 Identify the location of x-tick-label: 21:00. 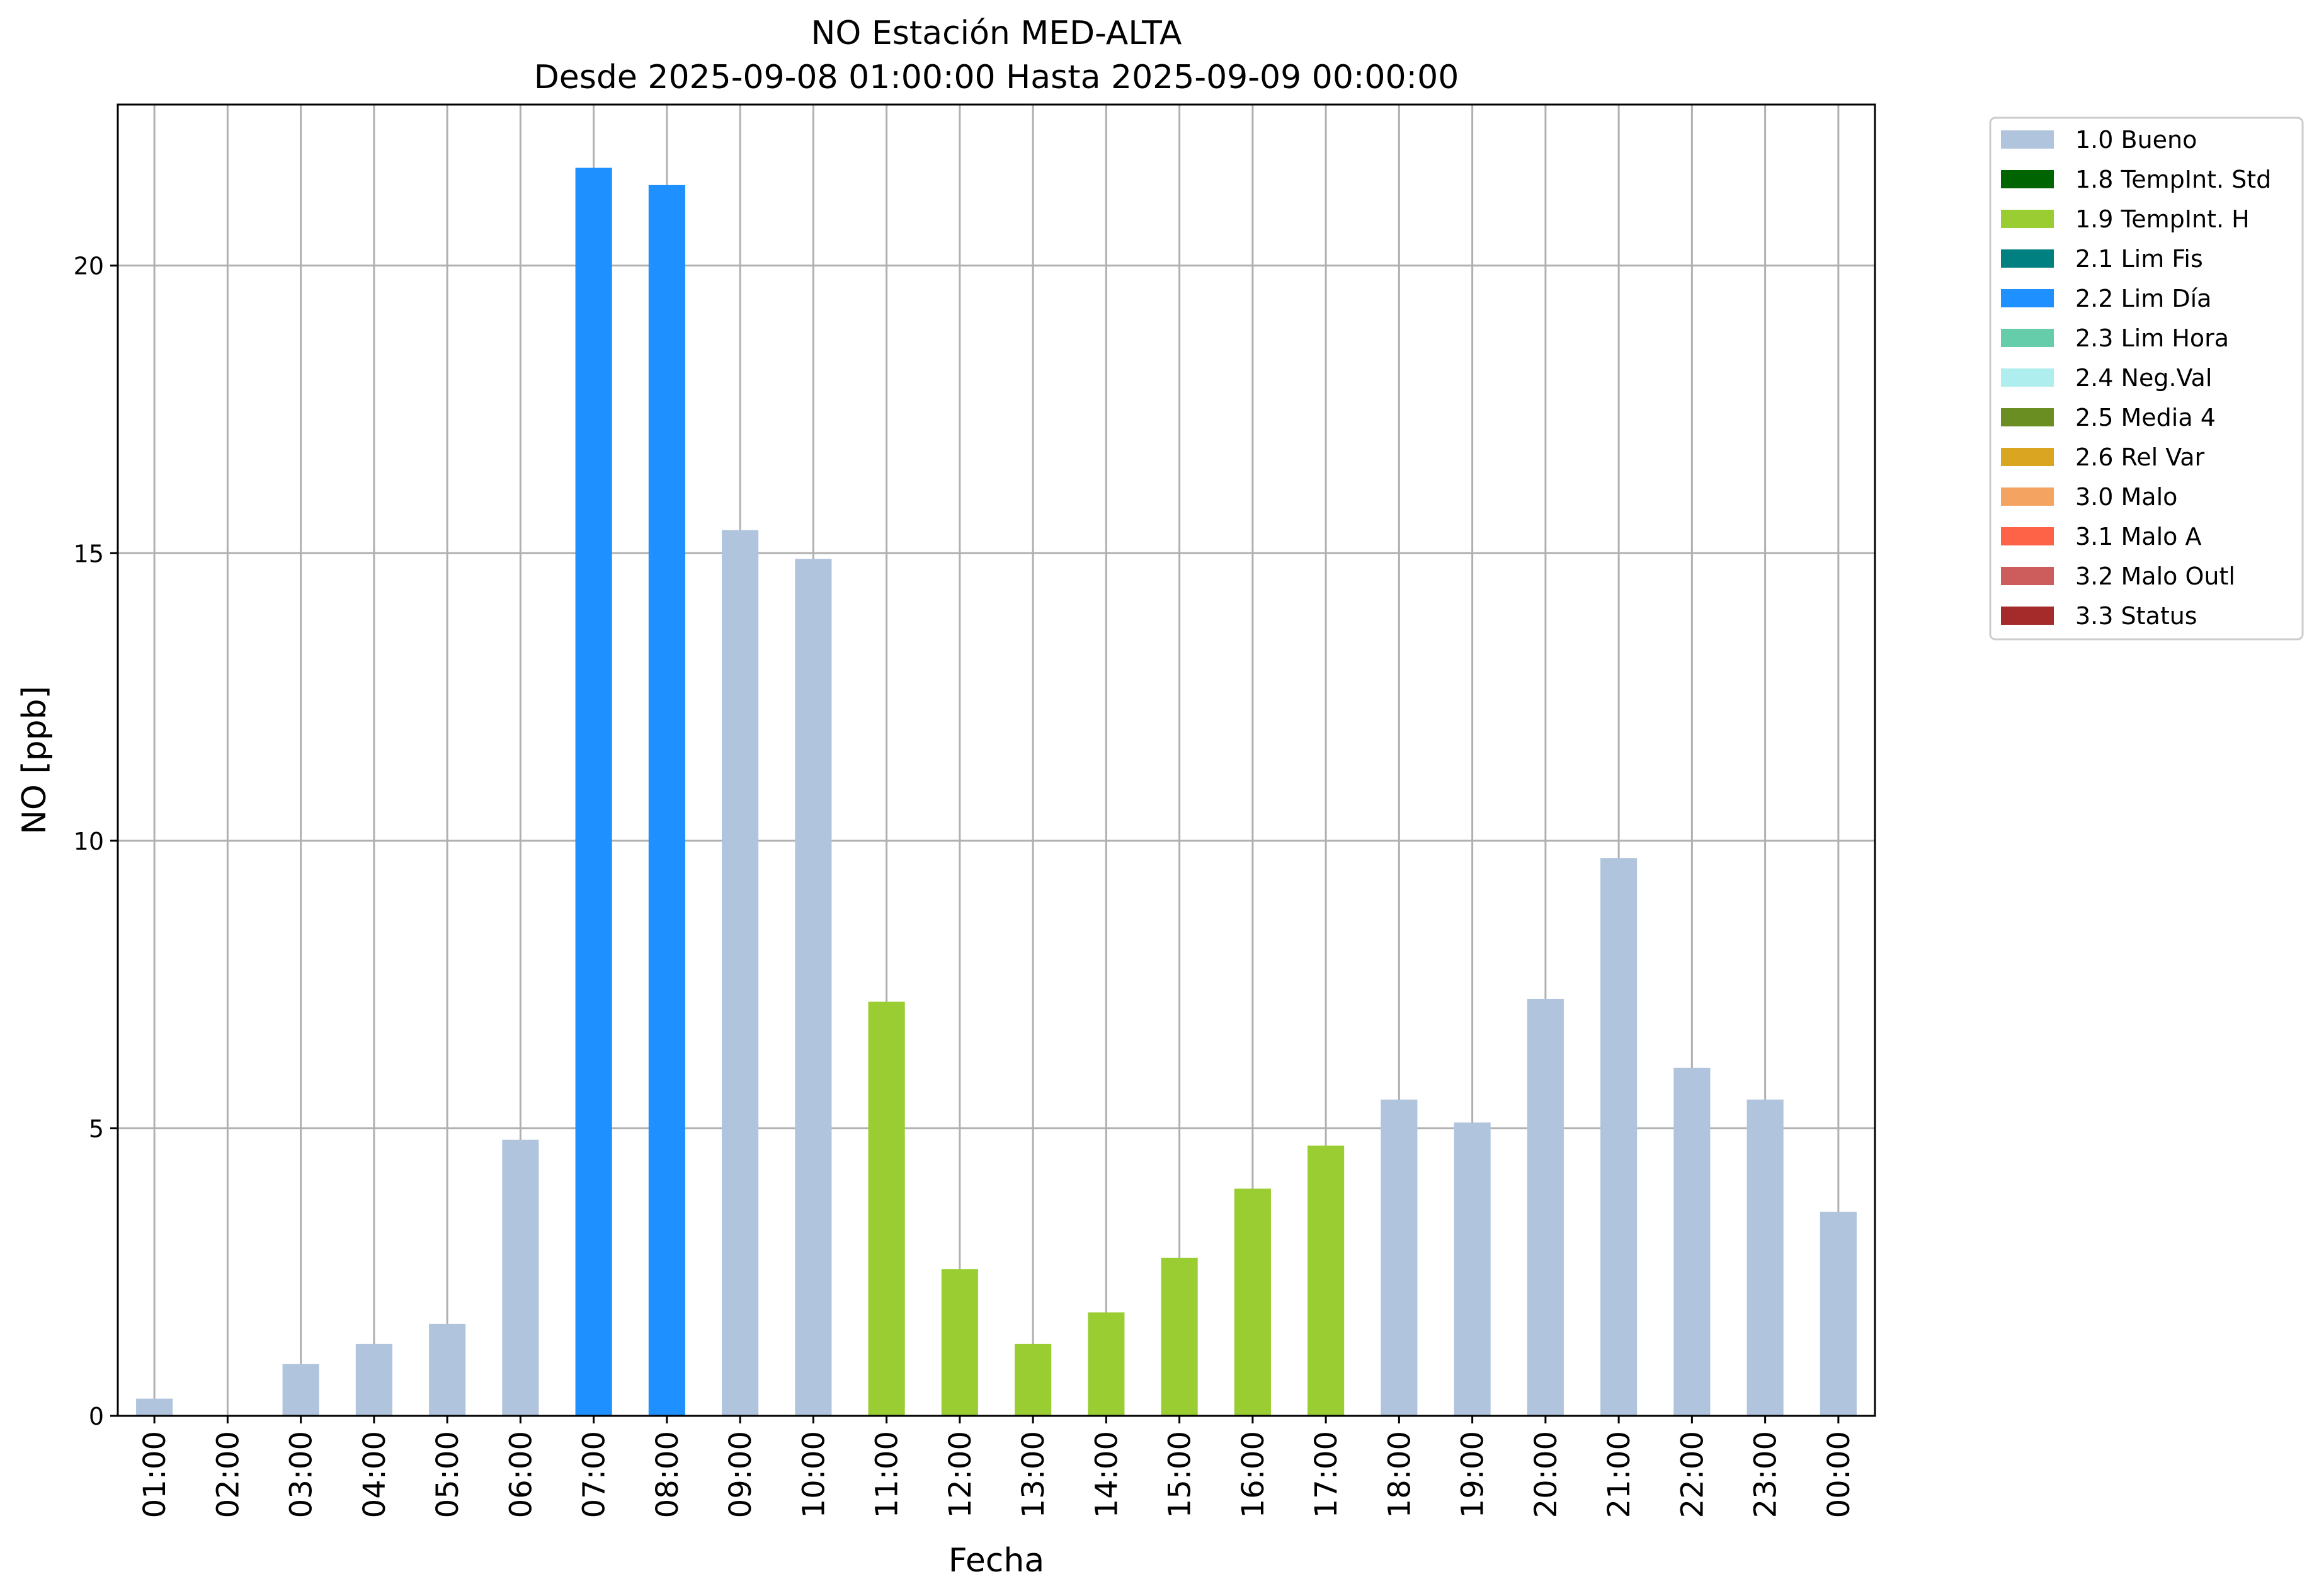
(1619, 1474).